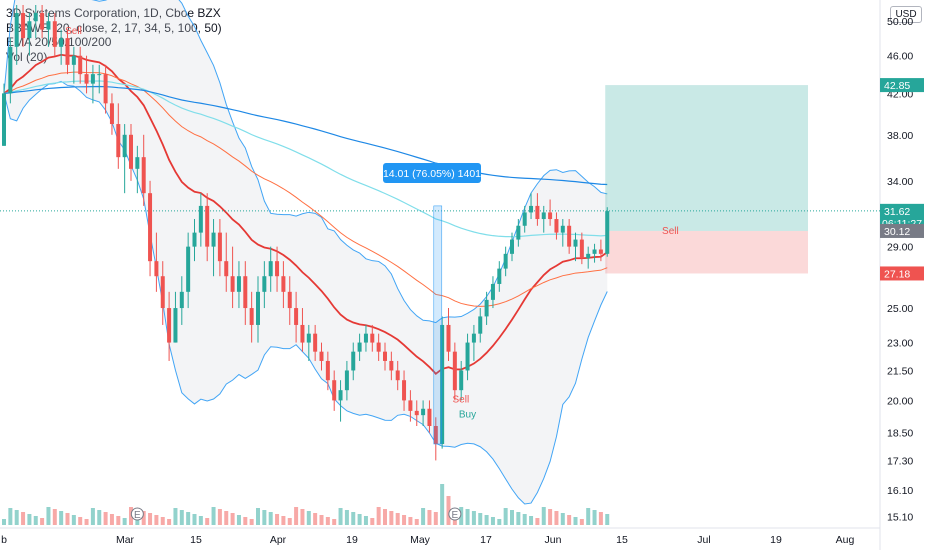 The height and width of the screenshot is (550, 932). I want to click on y-tick-label: 18.50, so click(900, 434).